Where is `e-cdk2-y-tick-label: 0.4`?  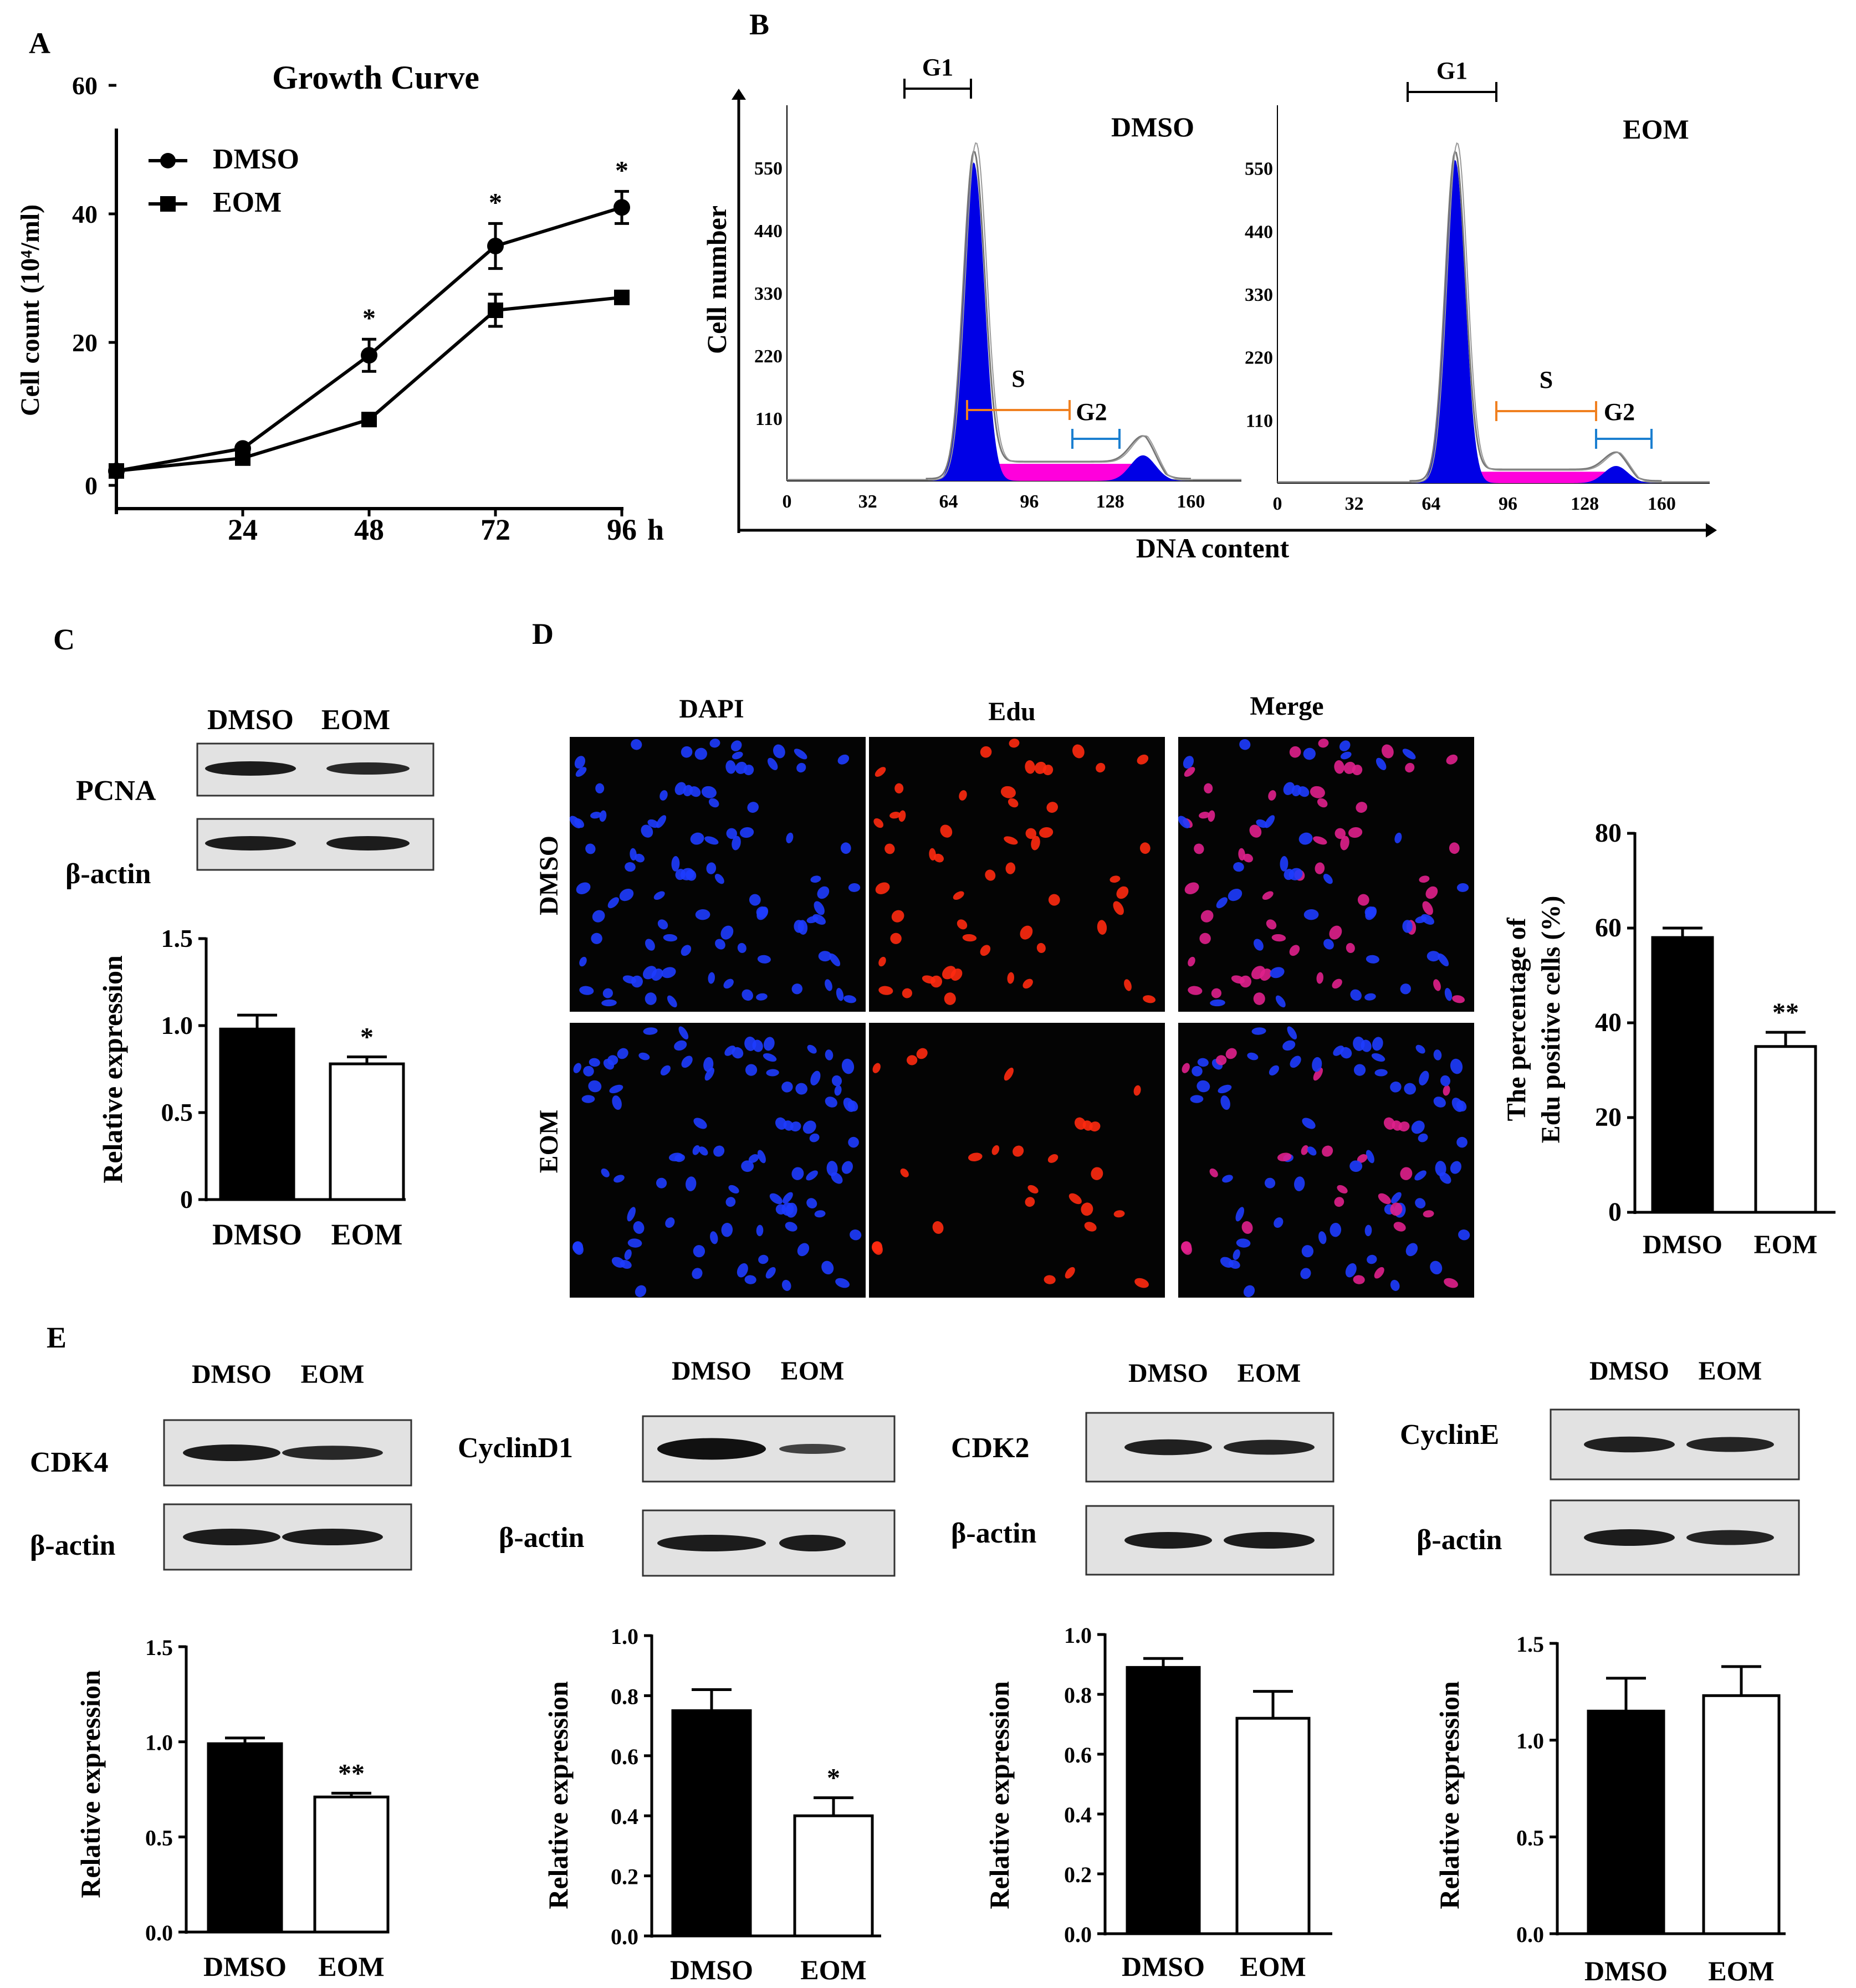 e-cdk2-y-tick-label: 0.4 is located at coordinates (1078, 1814).